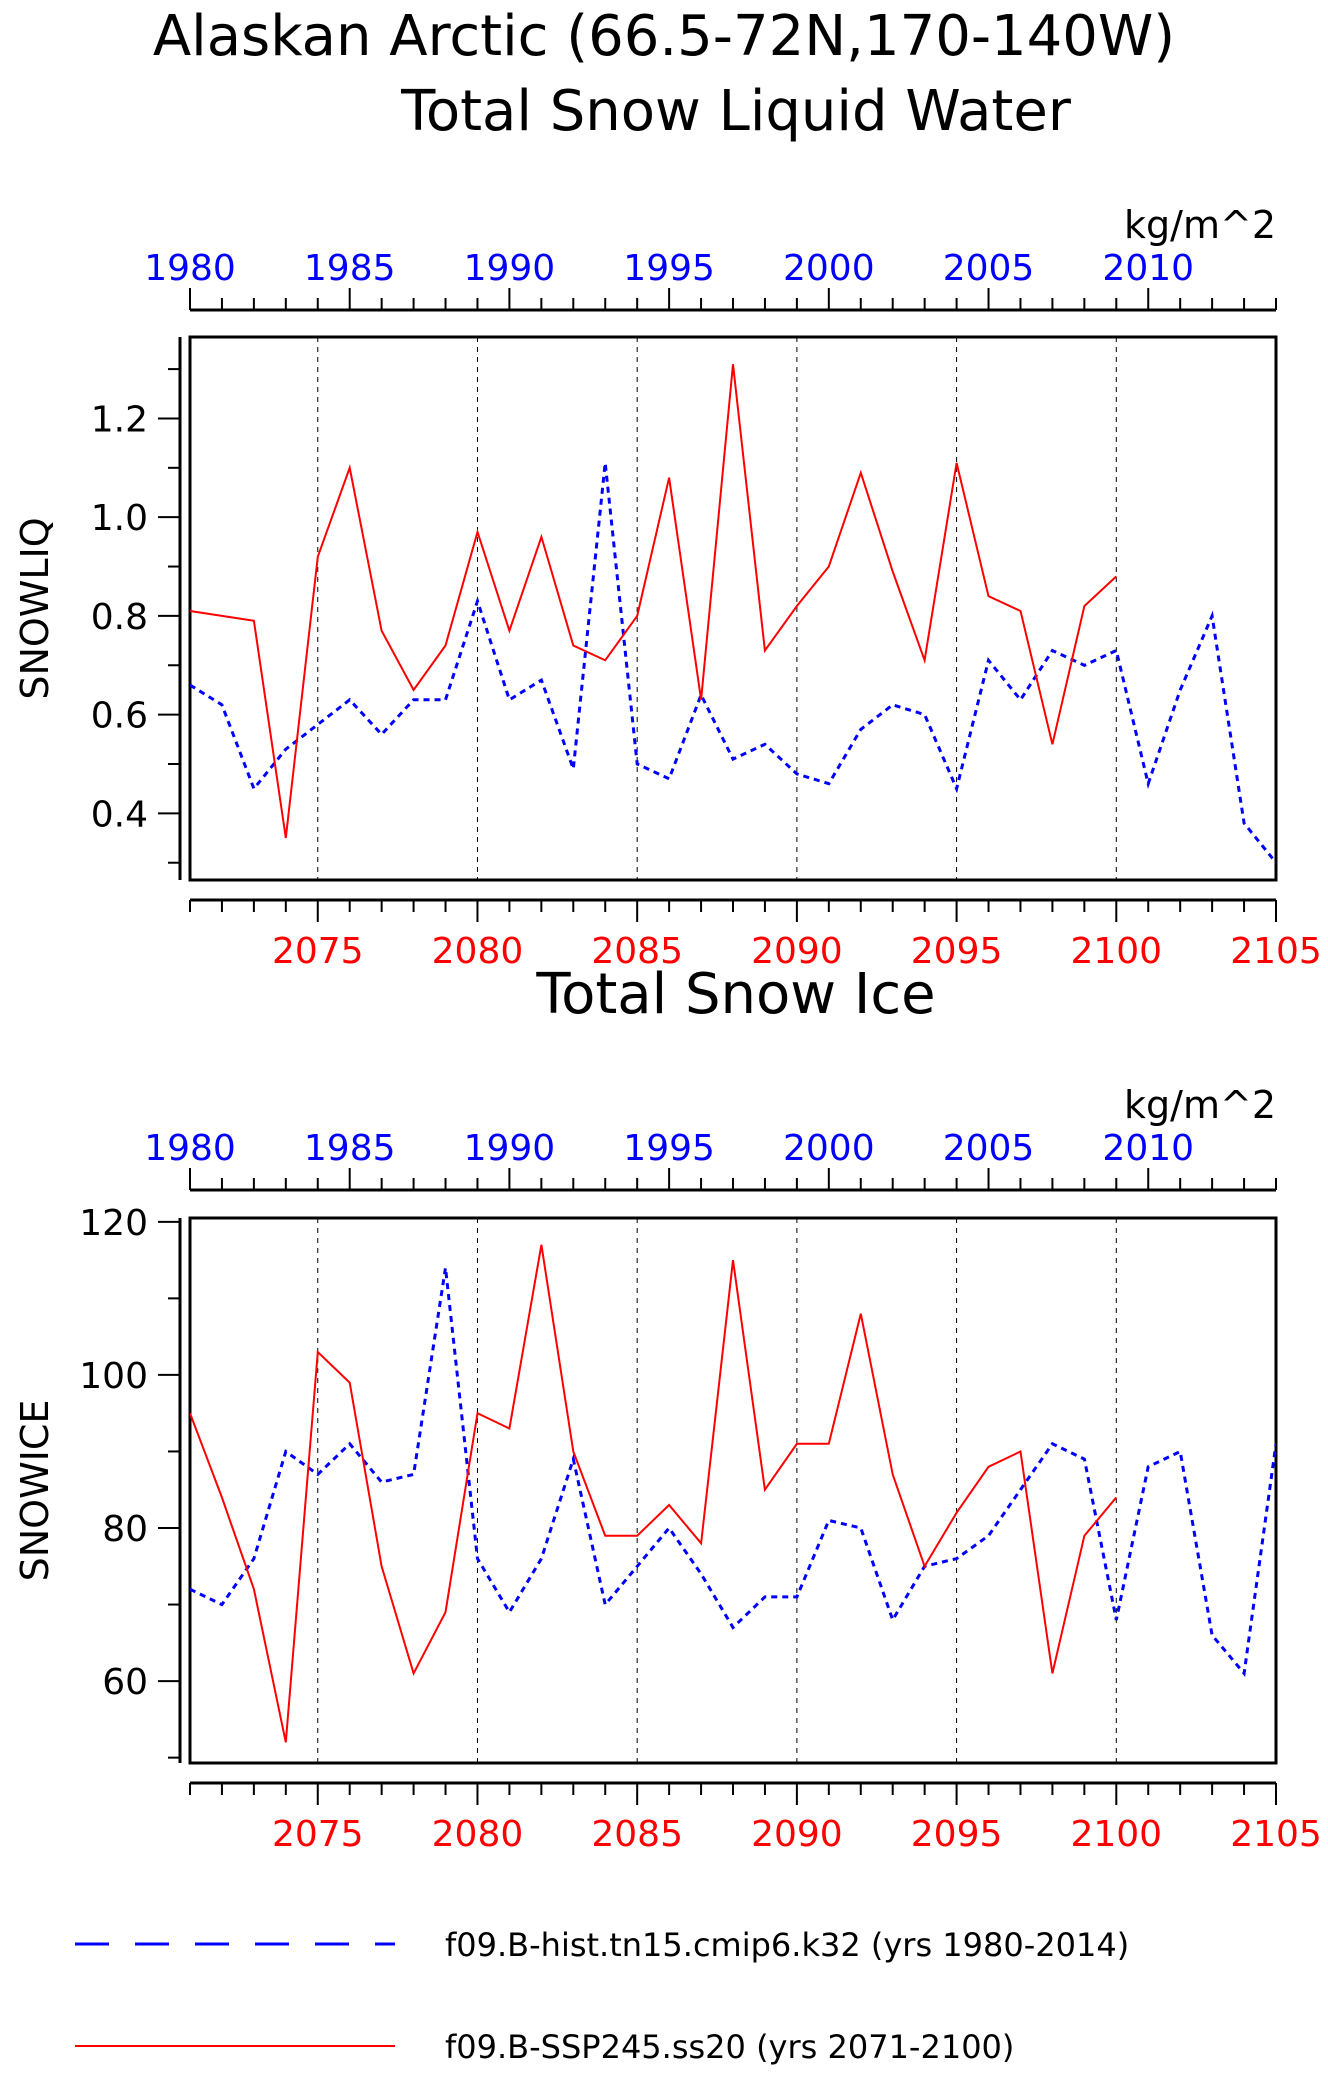 Image resolution: width=1328 pixels, height=2074 pixels. I want to click on left-axis-tick-label: 80, so click(125, 1529).